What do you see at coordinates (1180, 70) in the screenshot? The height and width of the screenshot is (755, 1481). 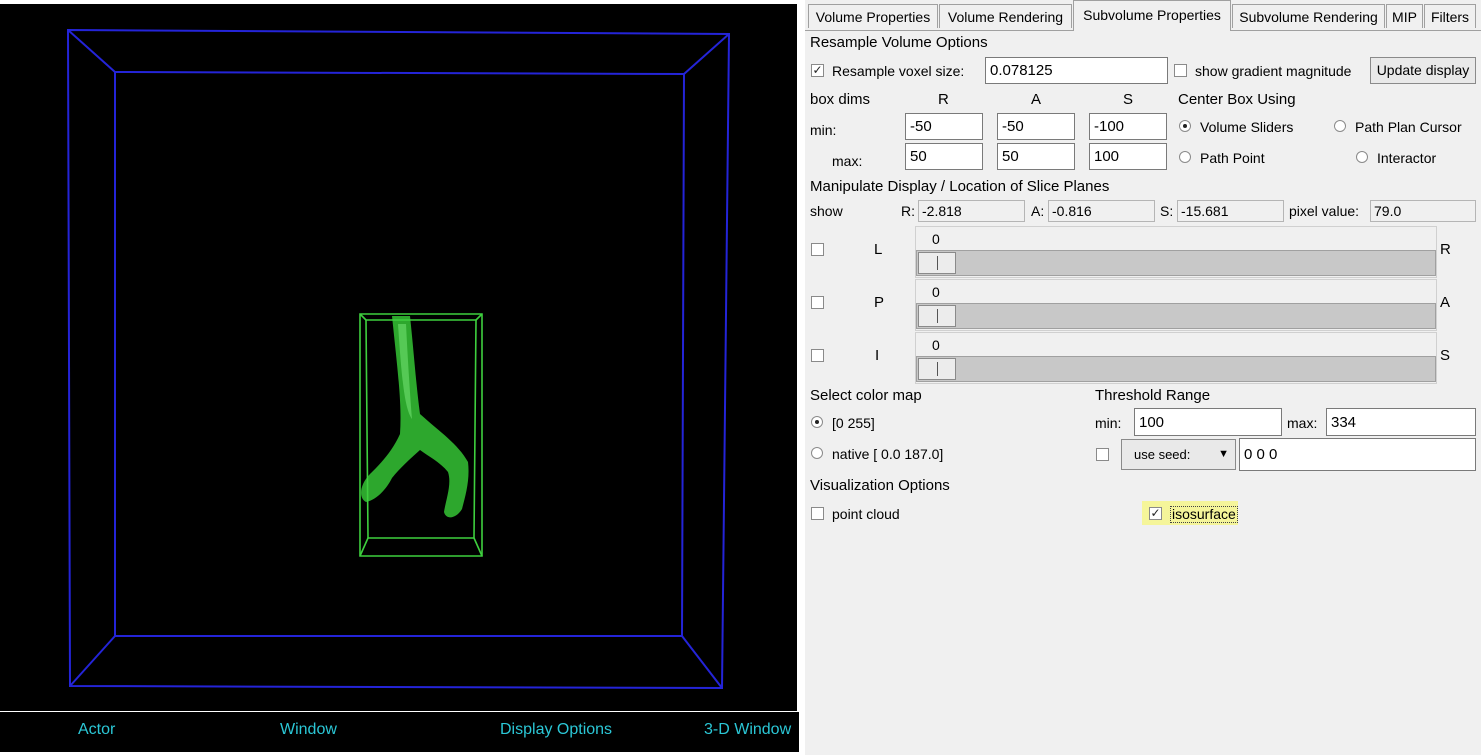 I see `gradient-checkbox` at bounding box center [1180, 70].